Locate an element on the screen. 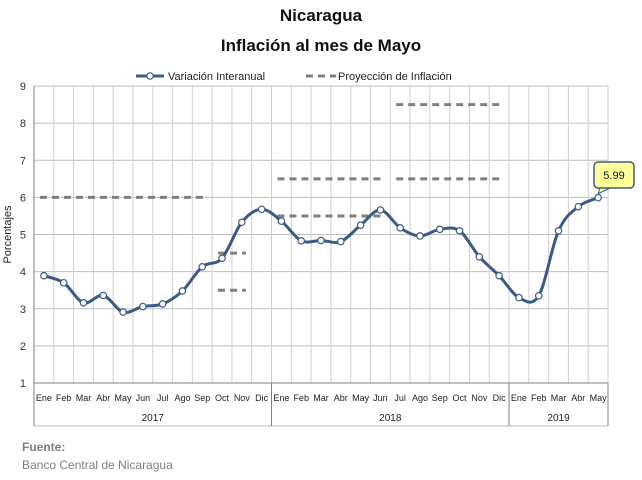 Image resolution: width=642 pixels, height=480 pixels. annotation-label: 5.99 is located at coordinates (613, 176).